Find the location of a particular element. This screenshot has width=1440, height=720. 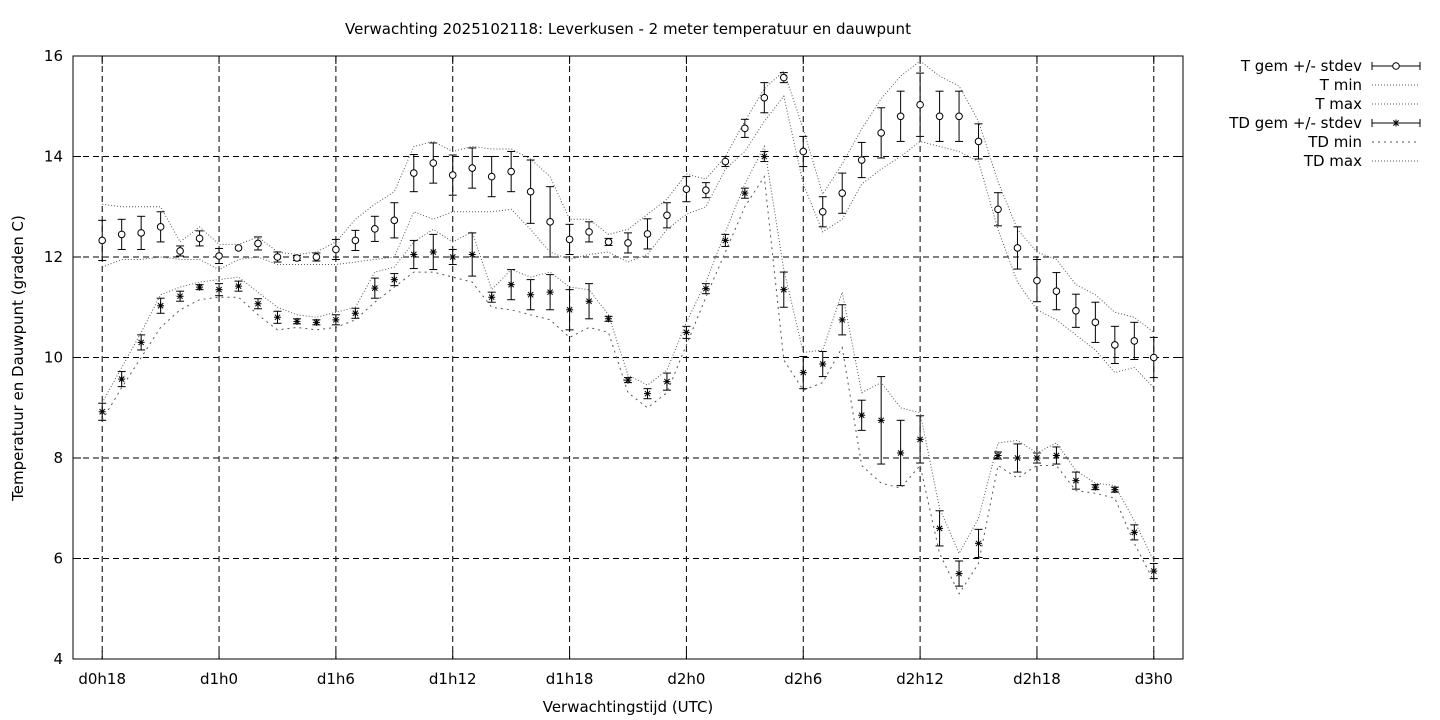

y-tick-label: 10 is located at coordinates (53, 358).